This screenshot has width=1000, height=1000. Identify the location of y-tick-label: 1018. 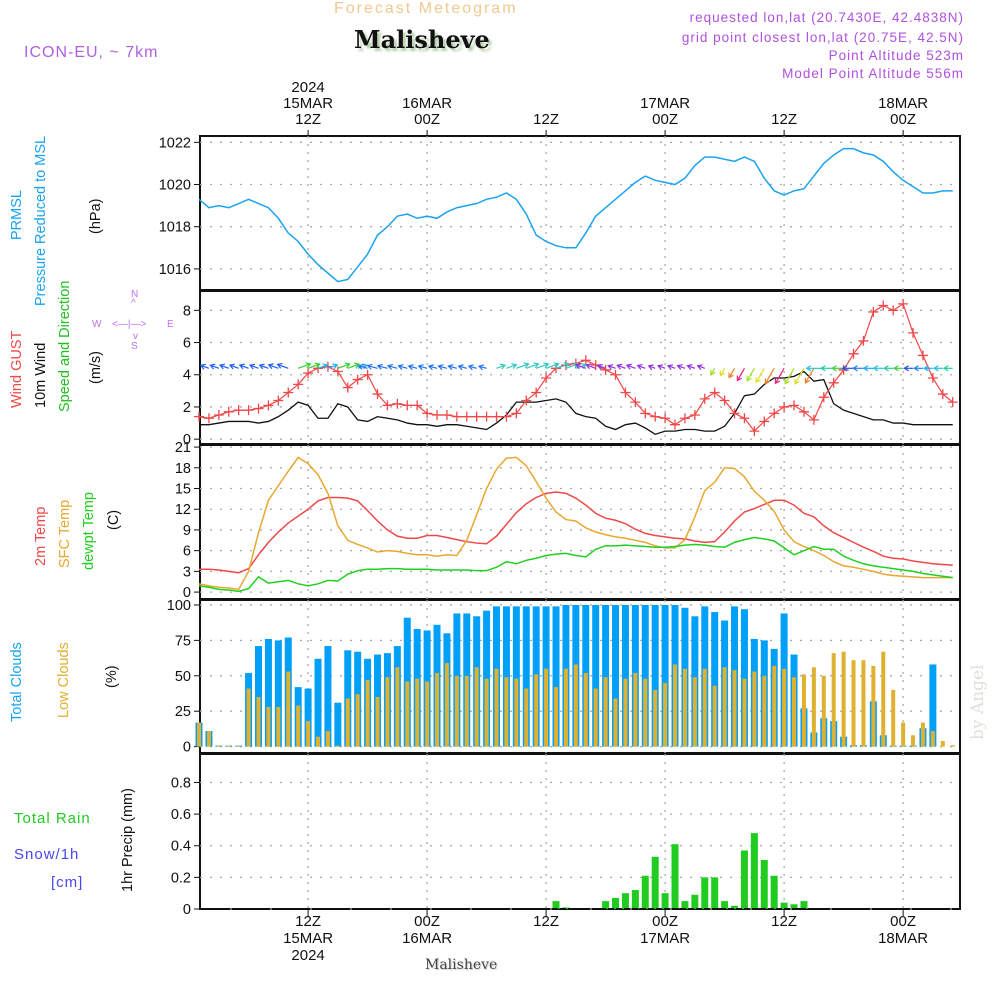
(175, 228).